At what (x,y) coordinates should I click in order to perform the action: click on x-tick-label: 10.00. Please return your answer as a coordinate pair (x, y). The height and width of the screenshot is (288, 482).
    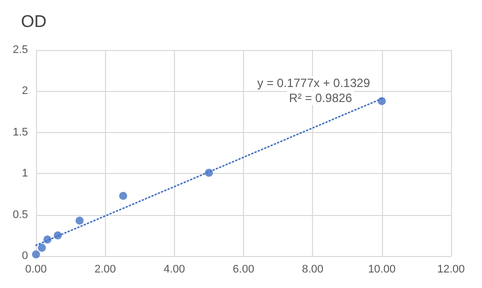
    Looking at the image, I should click on (382, 270).